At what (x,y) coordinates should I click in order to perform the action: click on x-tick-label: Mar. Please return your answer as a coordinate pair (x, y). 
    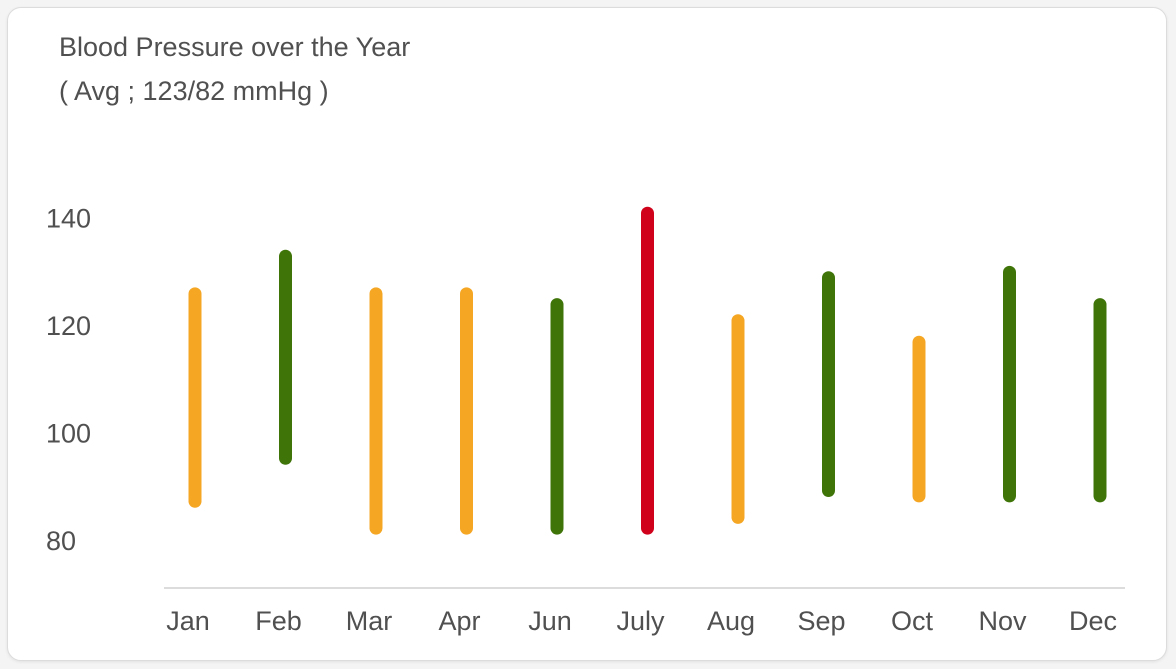
    Looking at the image, I should click on (369, 621).